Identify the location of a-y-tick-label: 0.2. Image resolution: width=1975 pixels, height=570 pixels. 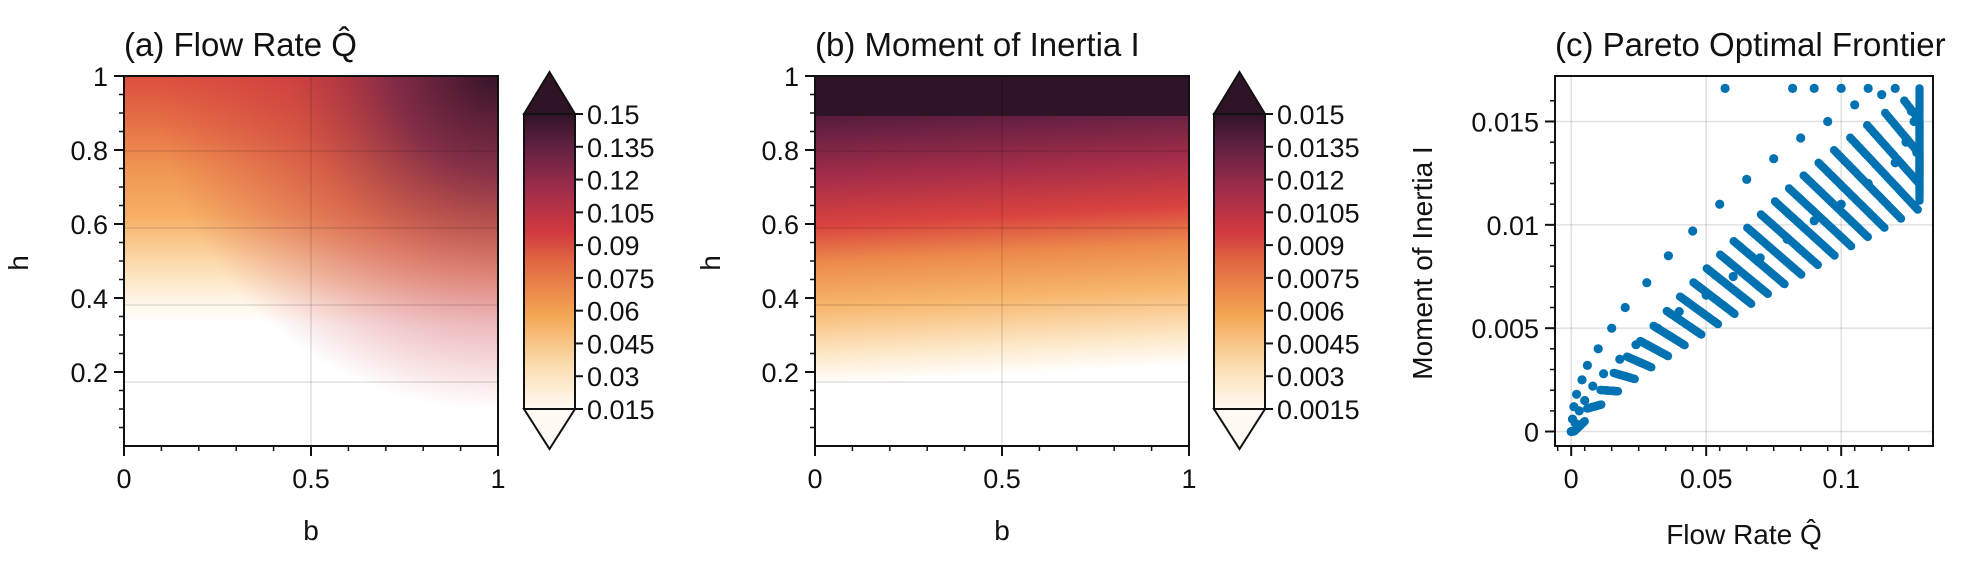
(89, 373).